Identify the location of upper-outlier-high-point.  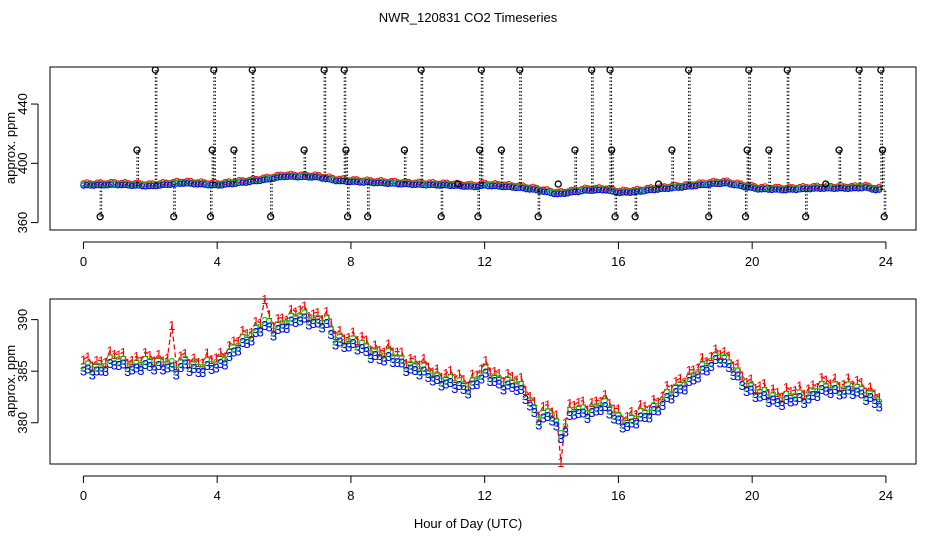
(592, 70).